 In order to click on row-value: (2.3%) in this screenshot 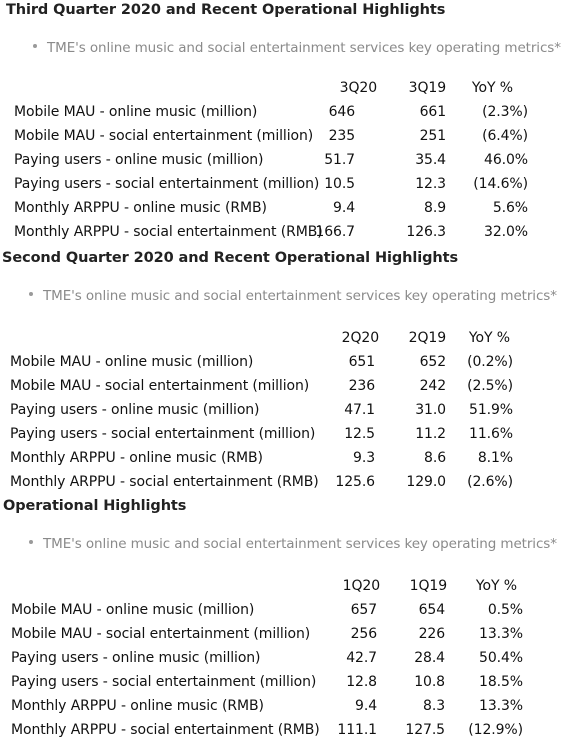, I will do `click(505, 112)`.